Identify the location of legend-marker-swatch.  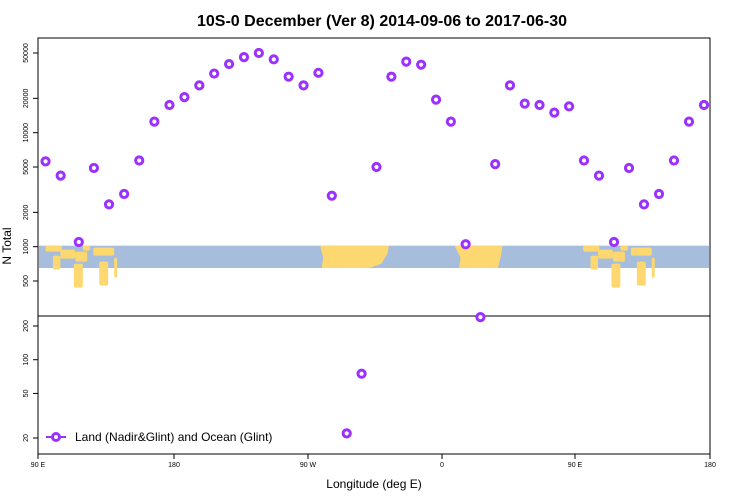
(56, 437).